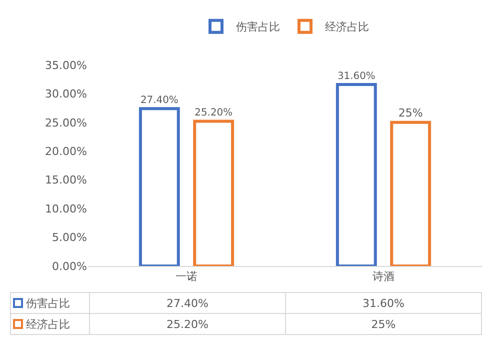  Describe the element at coordinates (188, 324) in the screenshot. I see `data-label: 25.20%` at that location.